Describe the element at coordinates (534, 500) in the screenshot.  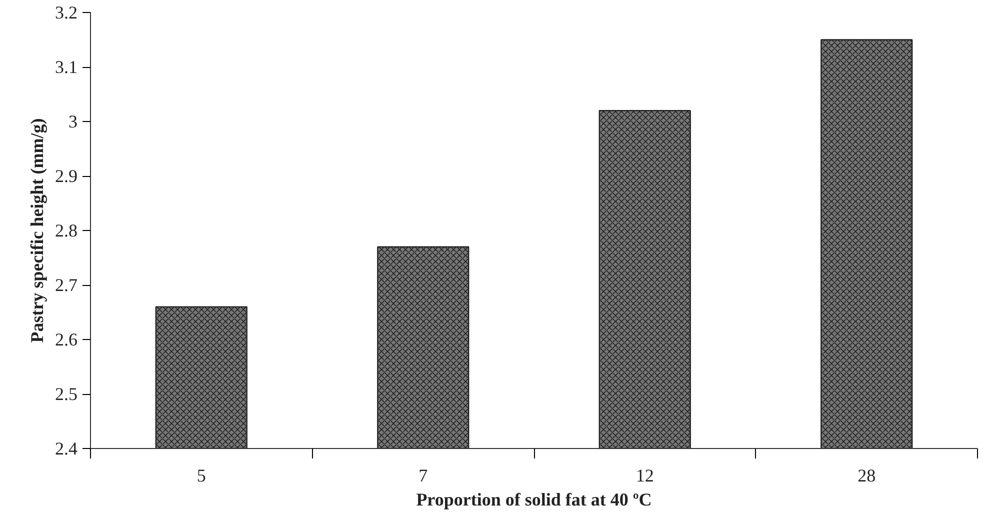
I see `x-axis-title: Proportion of solid fat at 40 ºC` at that location.